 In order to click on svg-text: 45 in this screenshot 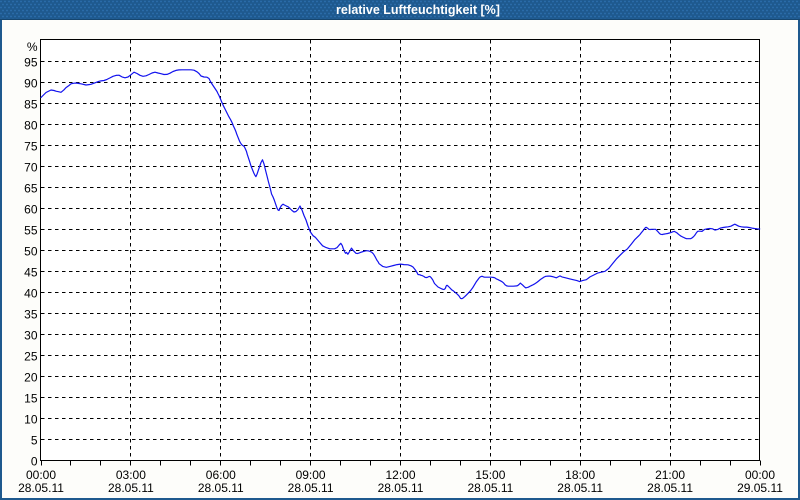, I will do `click(31, 273)`.